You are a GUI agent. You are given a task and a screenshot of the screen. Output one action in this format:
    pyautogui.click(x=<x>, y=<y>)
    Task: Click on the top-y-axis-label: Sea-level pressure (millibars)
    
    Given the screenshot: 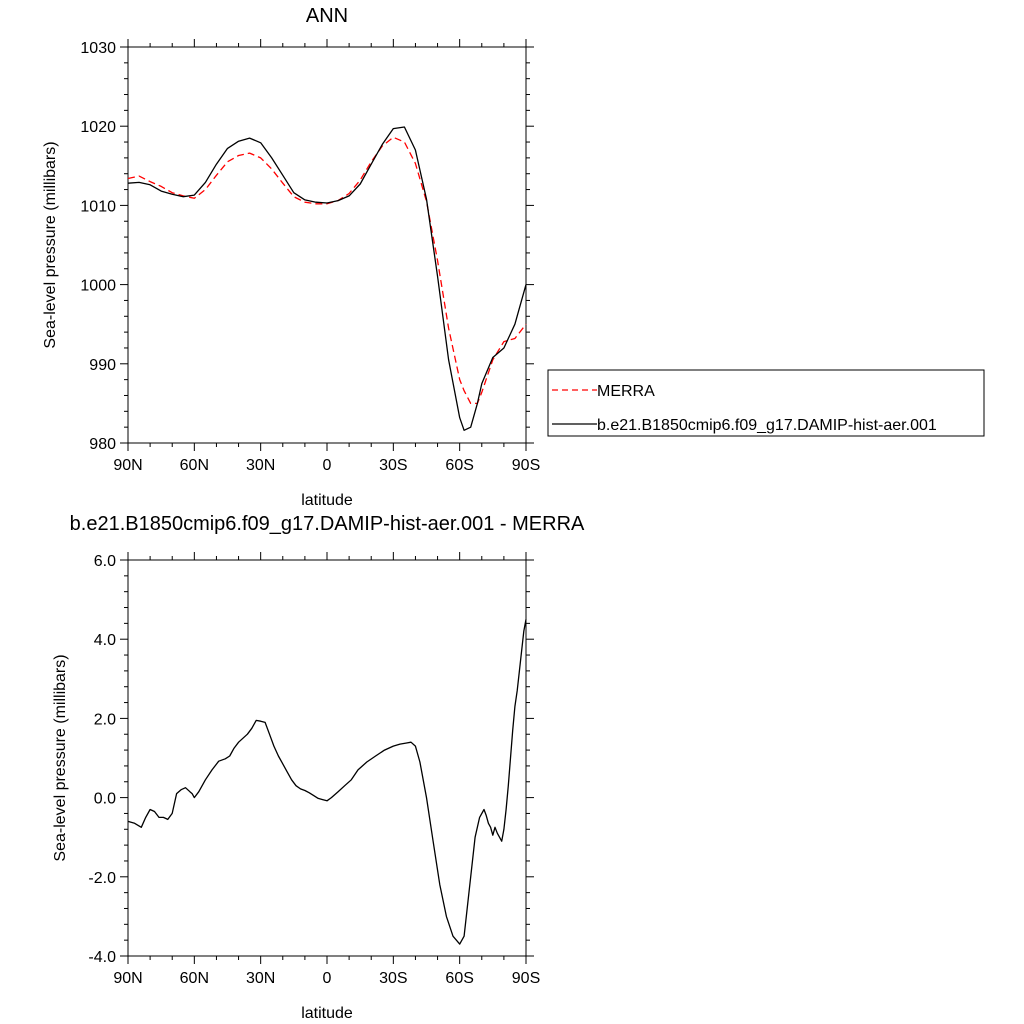 What is the action you would take?
    pyautogui.click(x=50, y=244)
    